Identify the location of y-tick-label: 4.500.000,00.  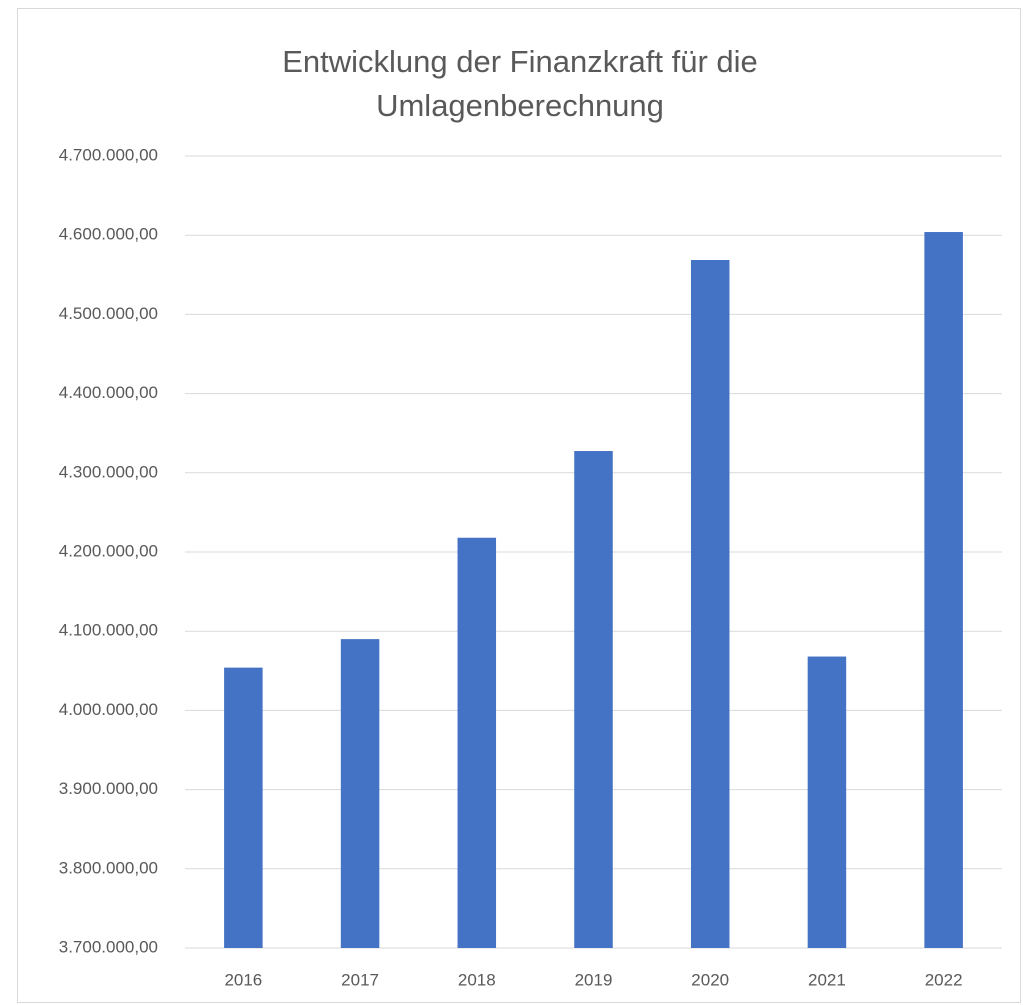
(108, 313).